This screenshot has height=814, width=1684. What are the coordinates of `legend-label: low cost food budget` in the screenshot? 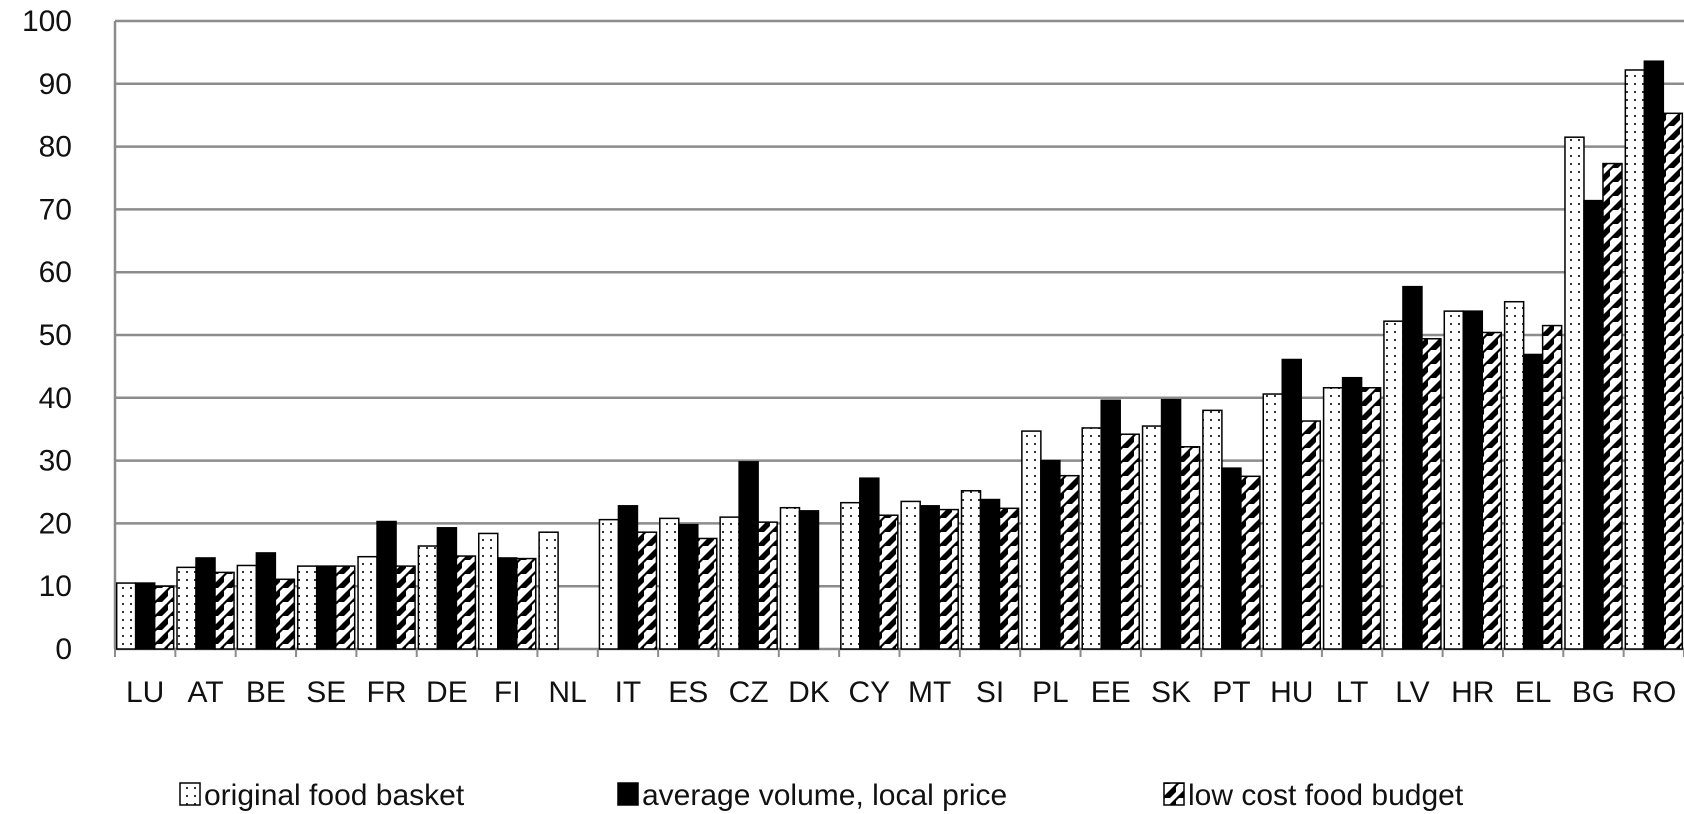 It's located at (1326, 795).